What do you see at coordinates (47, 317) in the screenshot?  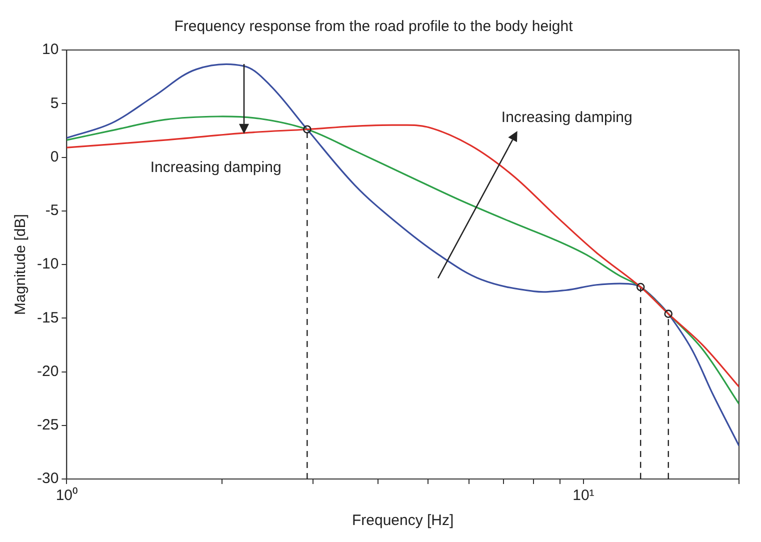 I see `y-tick-label: -15` at bounding box center [47, 317].